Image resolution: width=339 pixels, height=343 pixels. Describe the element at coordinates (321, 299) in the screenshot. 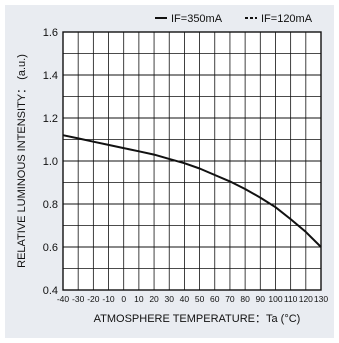

I see `x-tick-label: 130` at that location.